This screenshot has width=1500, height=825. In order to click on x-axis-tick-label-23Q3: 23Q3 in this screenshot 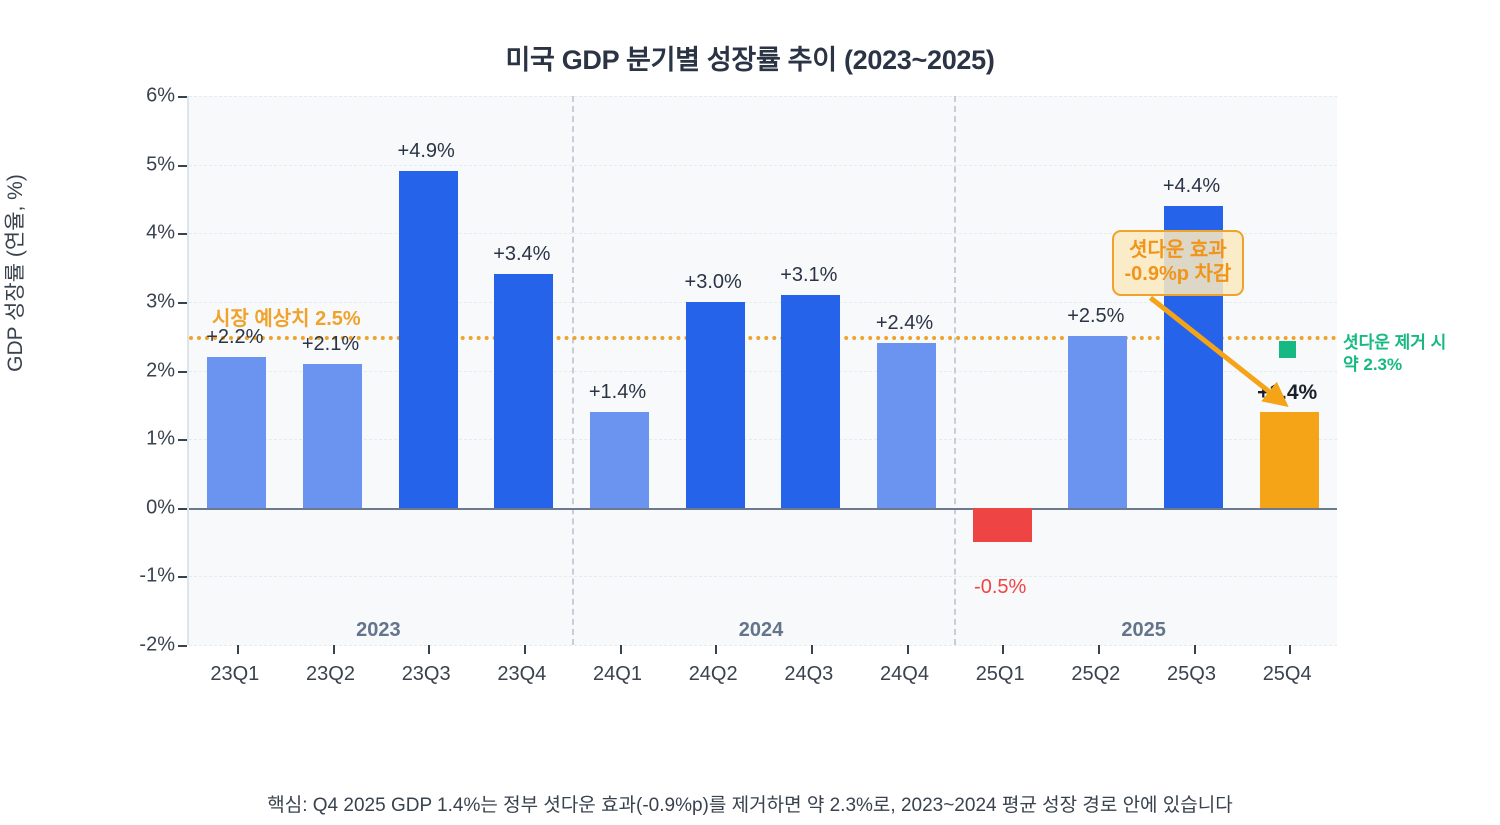, I will do `click(426, 674)`.